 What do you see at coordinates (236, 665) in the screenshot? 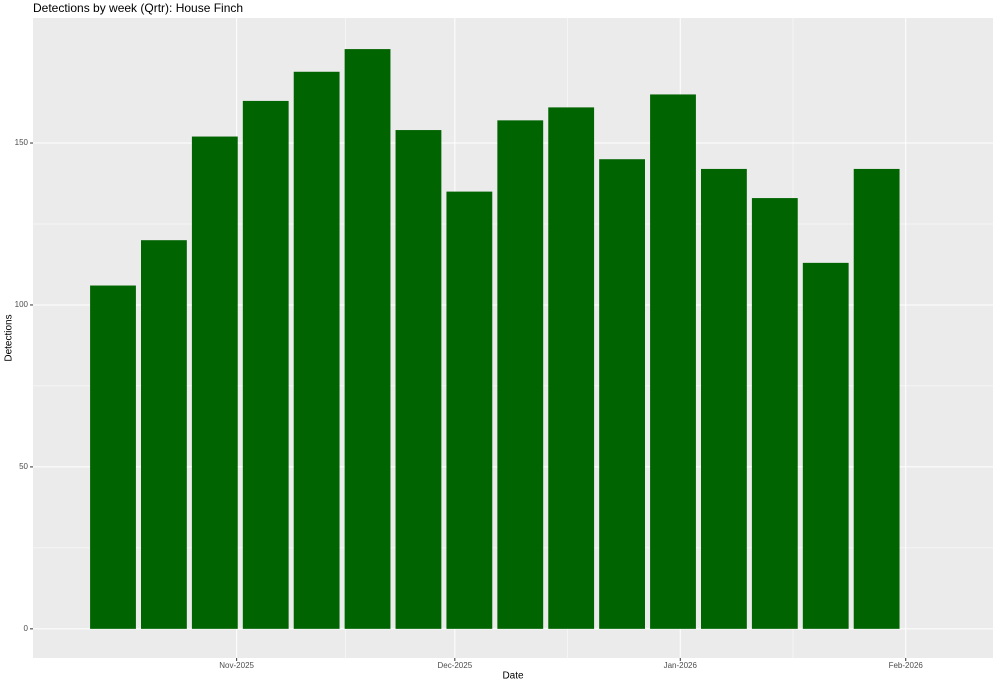
I see `x-tick-label: Nov-2025` at bounding box center [236, 665].